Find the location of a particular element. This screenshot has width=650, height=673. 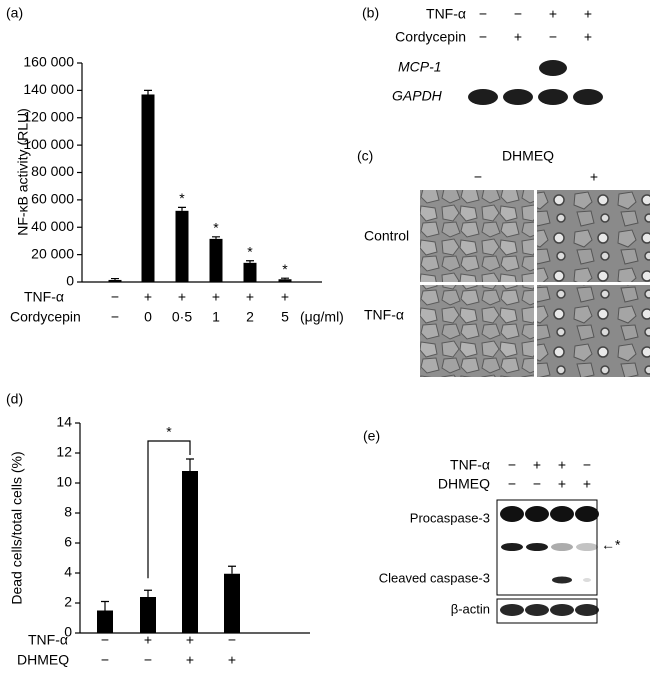

y-axis-label: Dead cells/total cells (%) is located at coordinates (17, 527).